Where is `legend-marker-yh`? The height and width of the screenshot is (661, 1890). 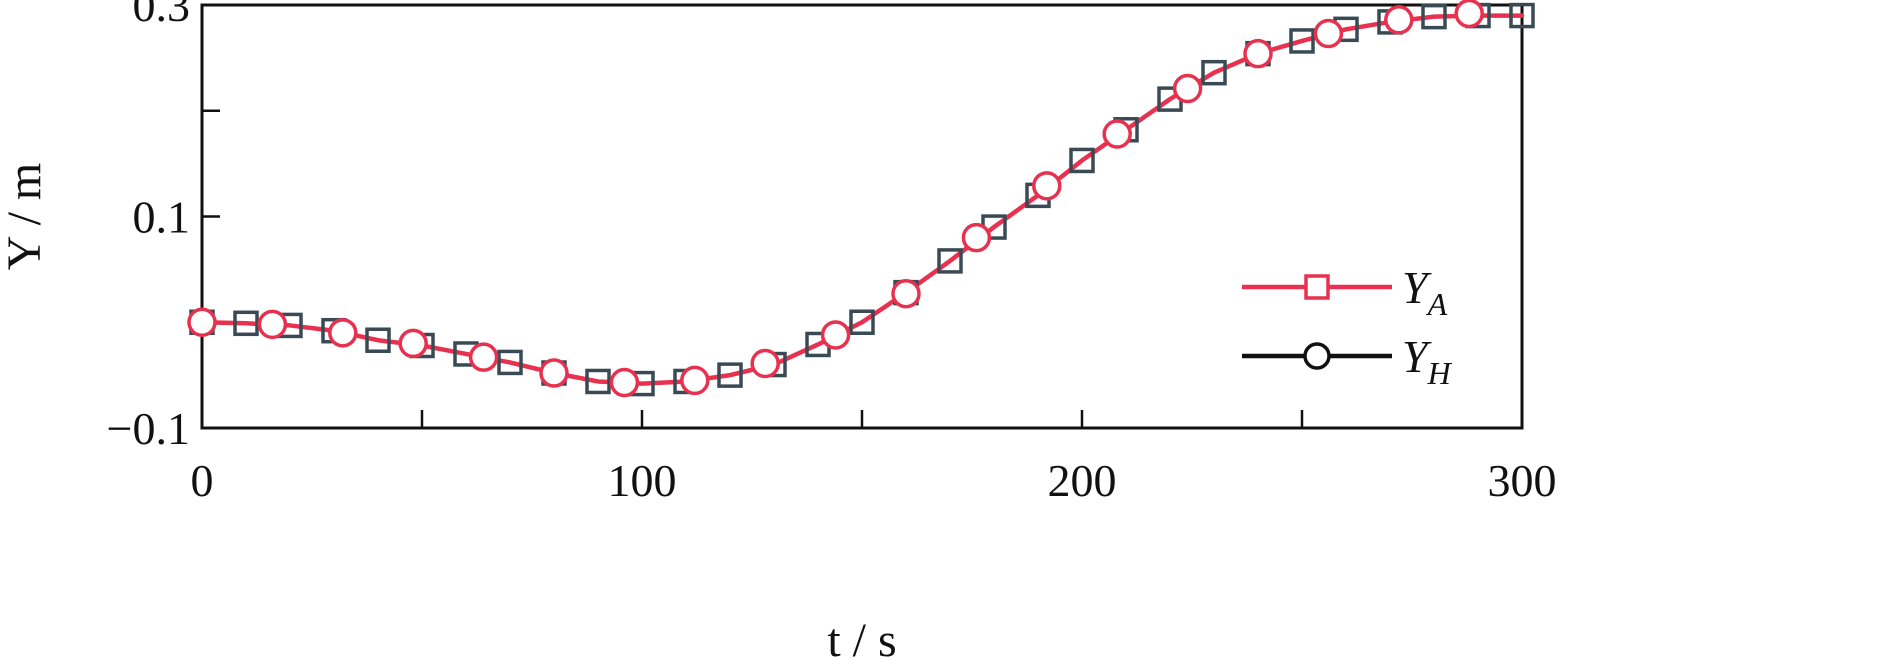
legend-marker-yh is located at coordinates (1317, 356).